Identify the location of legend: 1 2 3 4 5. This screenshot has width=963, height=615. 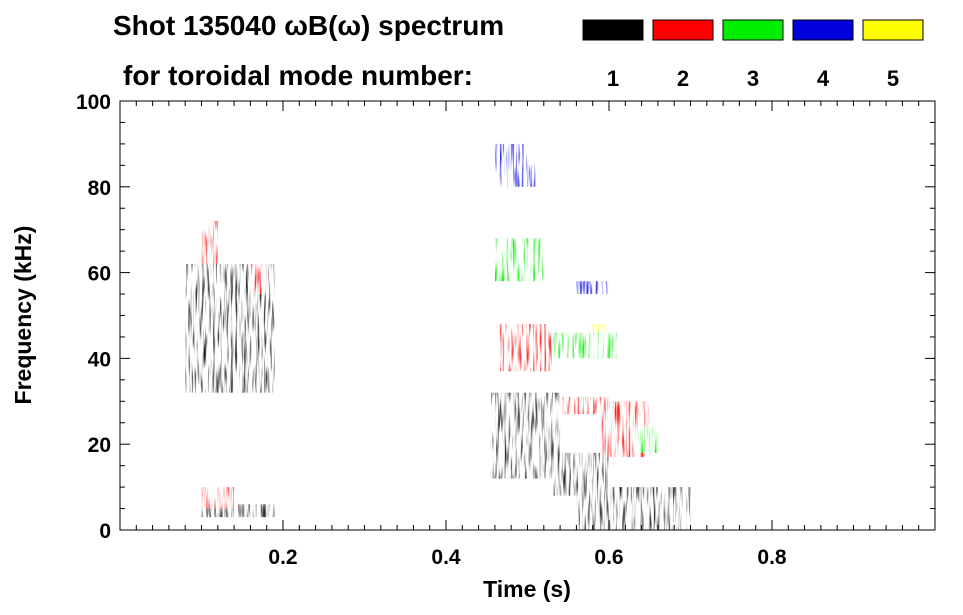
(753, 55).